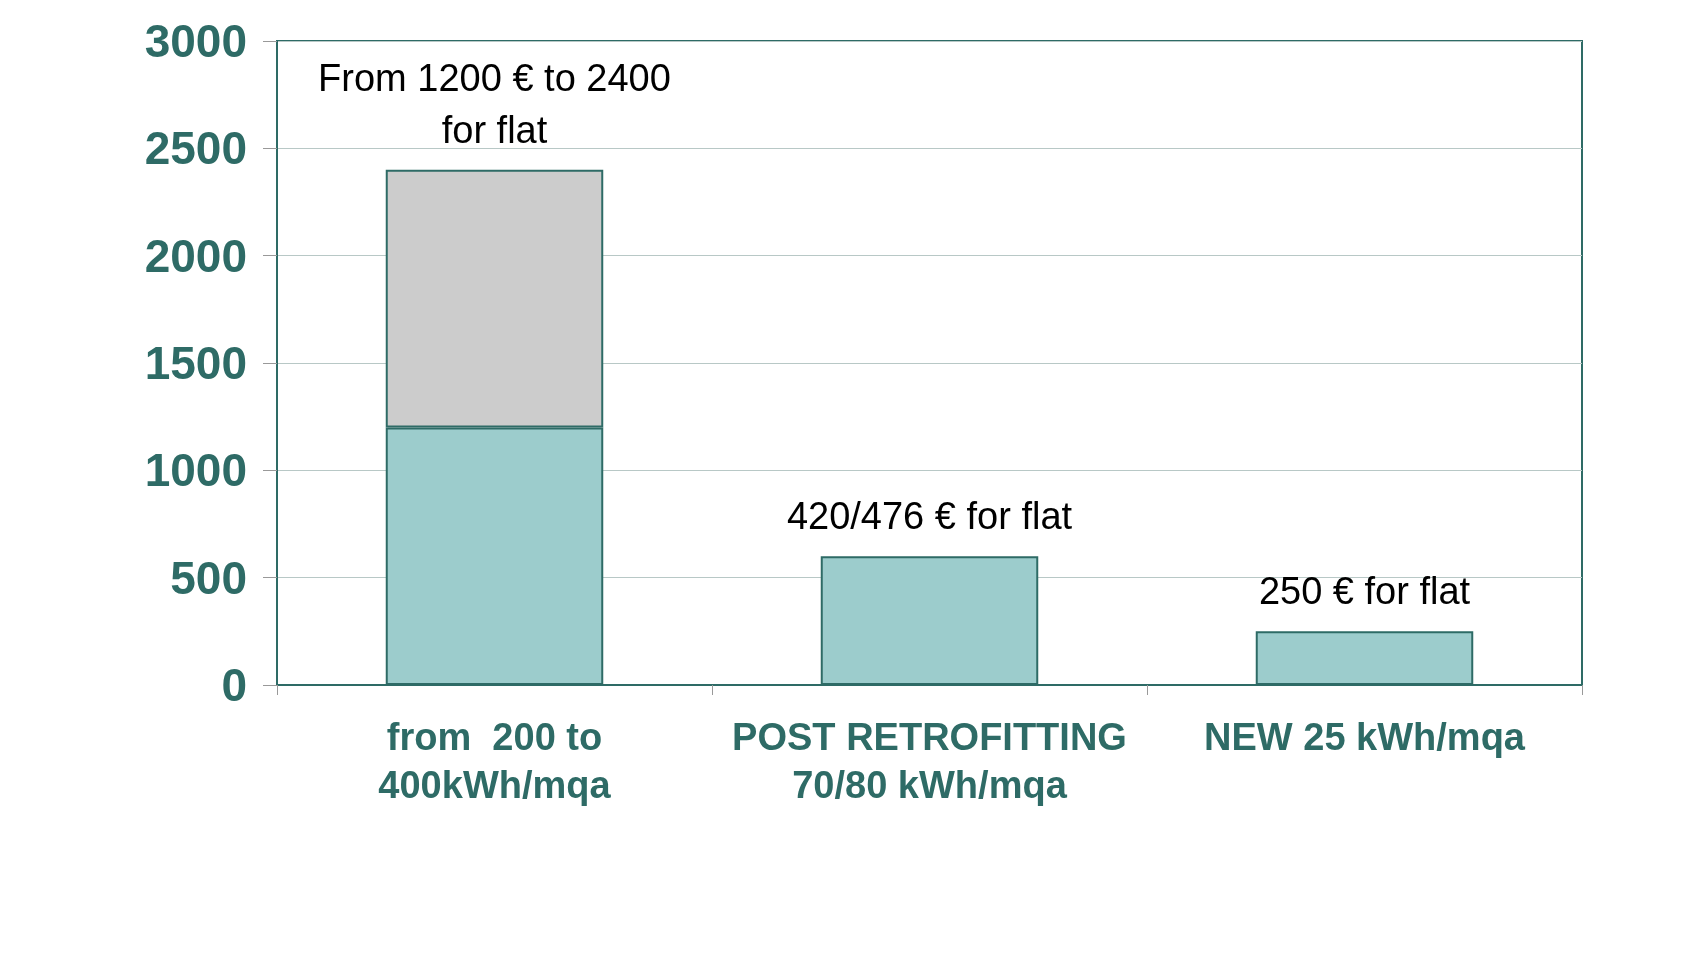 The width and height of the screenshot is (1702, 953). Describe the element at coordinates (1365, 737) in the screenshot. I see `x-tick-label: NEW 25 kWh/mqa` at that location.